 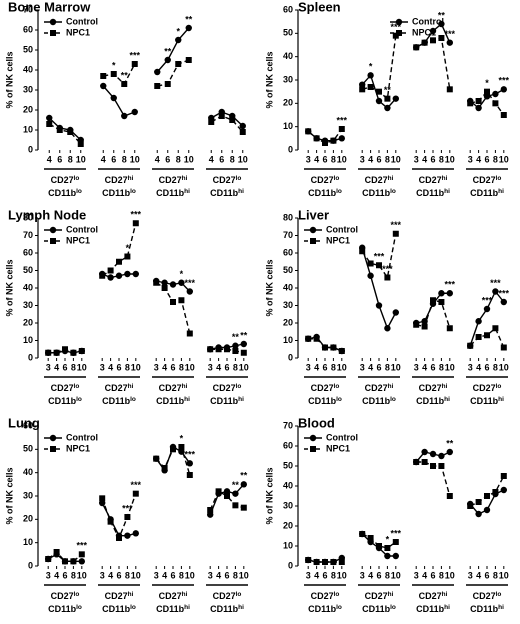 What do you see at coordinates (9, 287) in the screenshot?
I see `y-axis-label: % of NK cells` at bounding box center [9, 287].